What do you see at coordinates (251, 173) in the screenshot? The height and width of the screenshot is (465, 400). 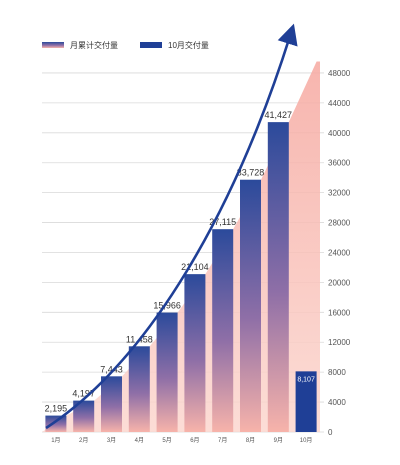 I see `data-label: 33,728` at bounding box center [251, 173].